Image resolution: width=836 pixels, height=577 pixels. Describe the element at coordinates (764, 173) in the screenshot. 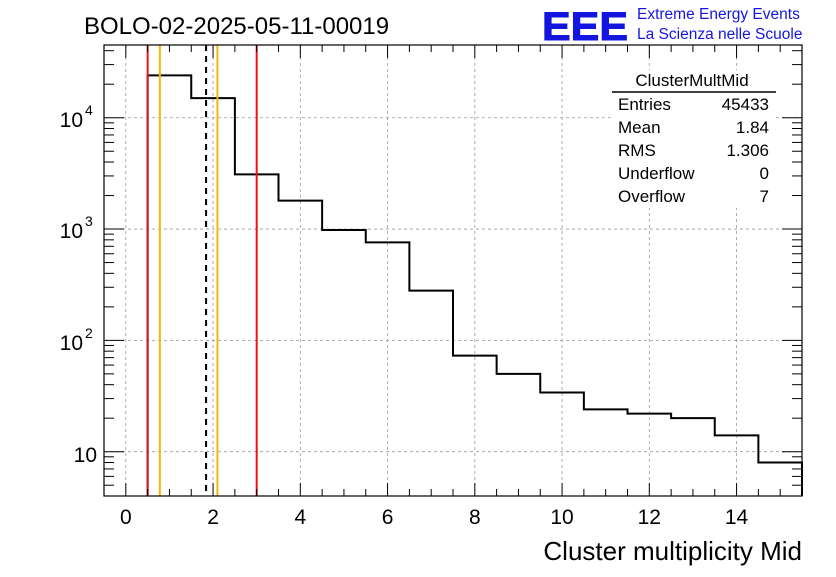

I see `stats-row-value: 0` at that location.